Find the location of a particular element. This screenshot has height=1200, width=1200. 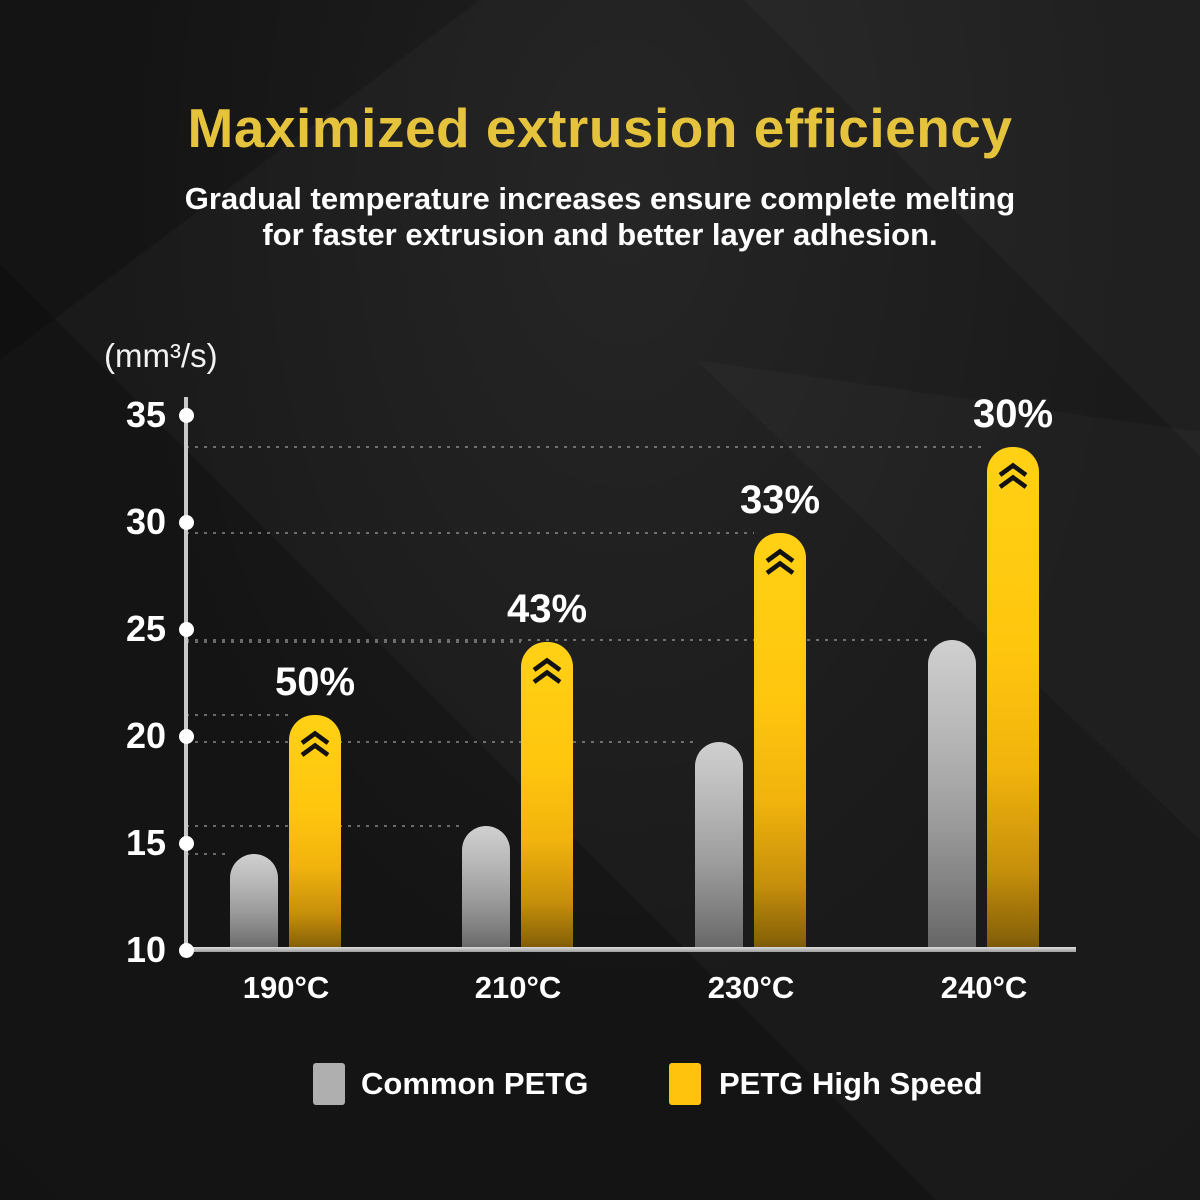

y-axis-tick-label: 35 is located at coordinates (145, 414).